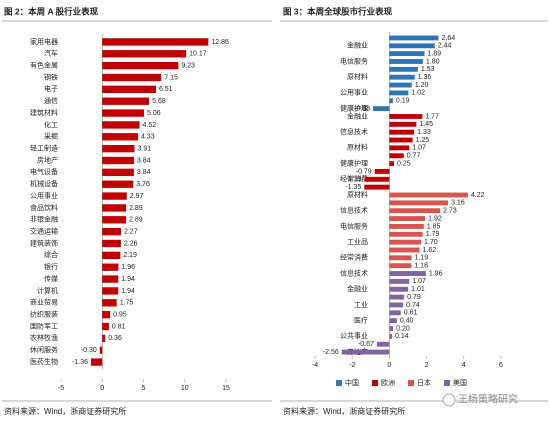 This screenshot has height=424, width=550. What do you see at coordinates (51, 53) in the screenshot?
I see `category-label: 汽车` at bounding box center [51, 53].